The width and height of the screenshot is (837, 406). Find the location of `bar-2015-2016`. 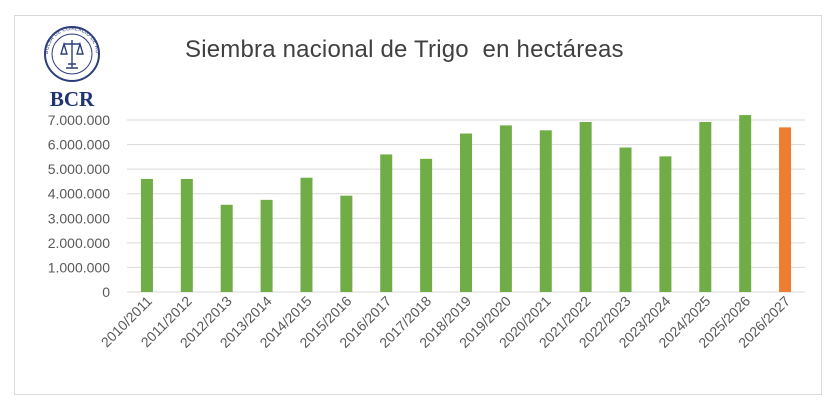

bar-2015-2016 is located at coordinates (346, 243).